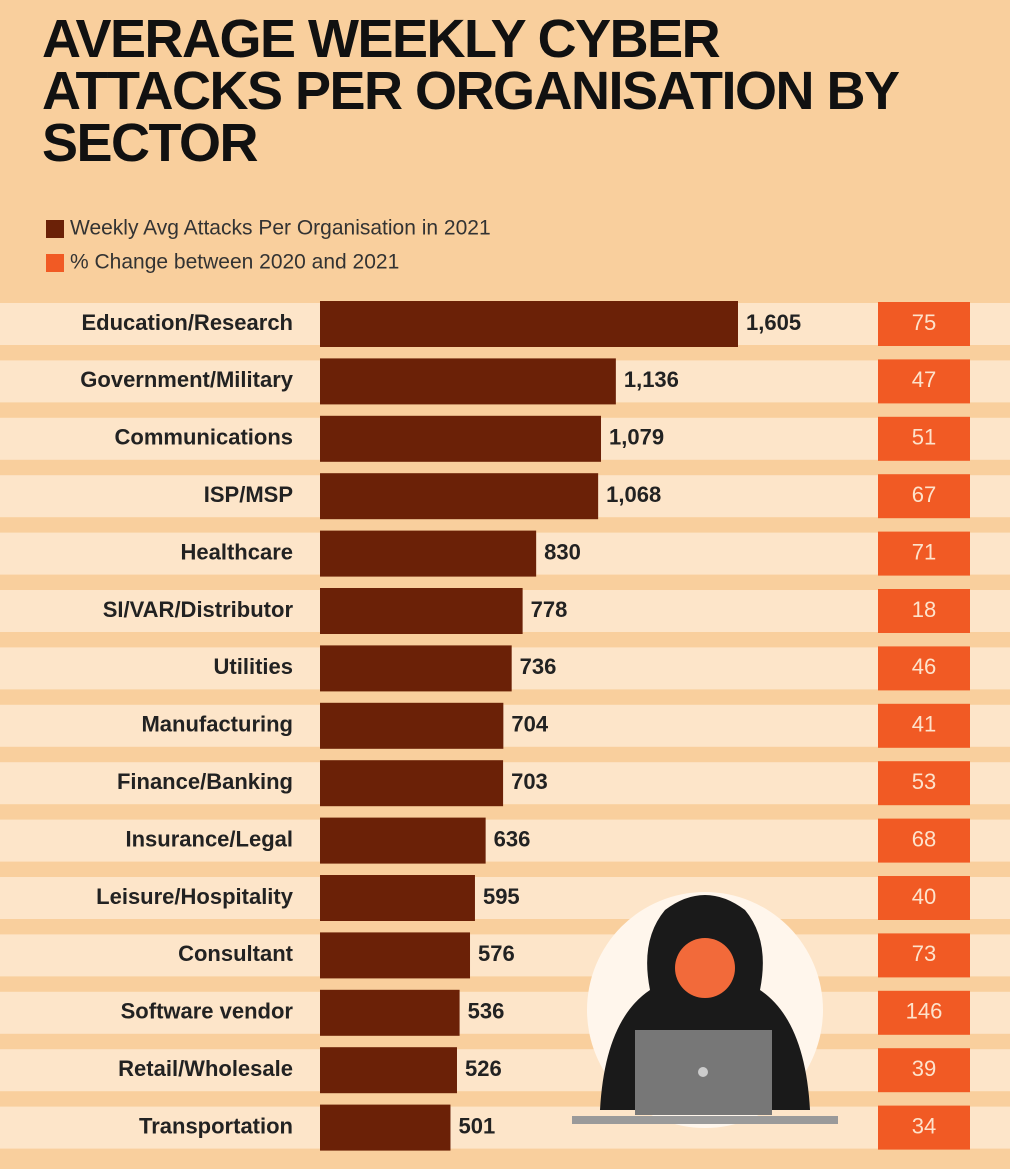  I want to click on change-label: 51, so click(924, 437).